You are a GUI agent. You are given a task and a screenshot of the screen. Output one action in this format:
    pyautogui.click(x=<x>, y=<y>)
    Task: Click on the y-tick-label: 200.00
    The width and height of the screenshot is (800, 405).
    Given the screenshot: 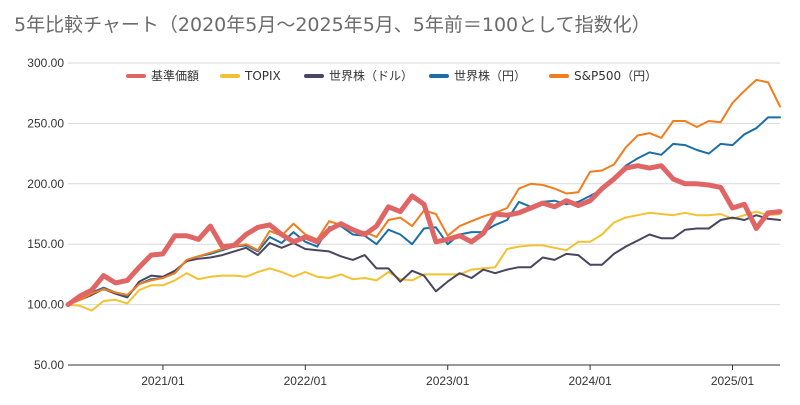 What is the action you would take?
    pyautogui.click(x=45, y=184)
    